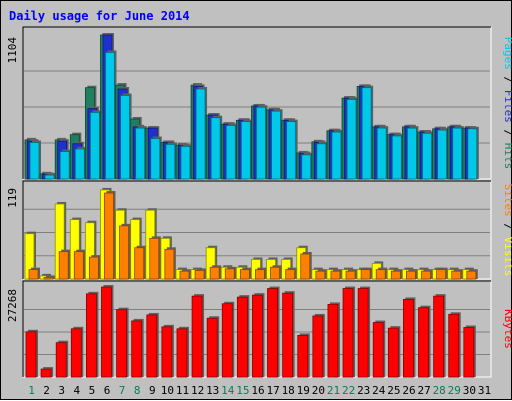  What do you see at coordinates (454, 390) in the screenshot?
I see `x-tick-label-day-29: 29` at bounding box center [454, 390].